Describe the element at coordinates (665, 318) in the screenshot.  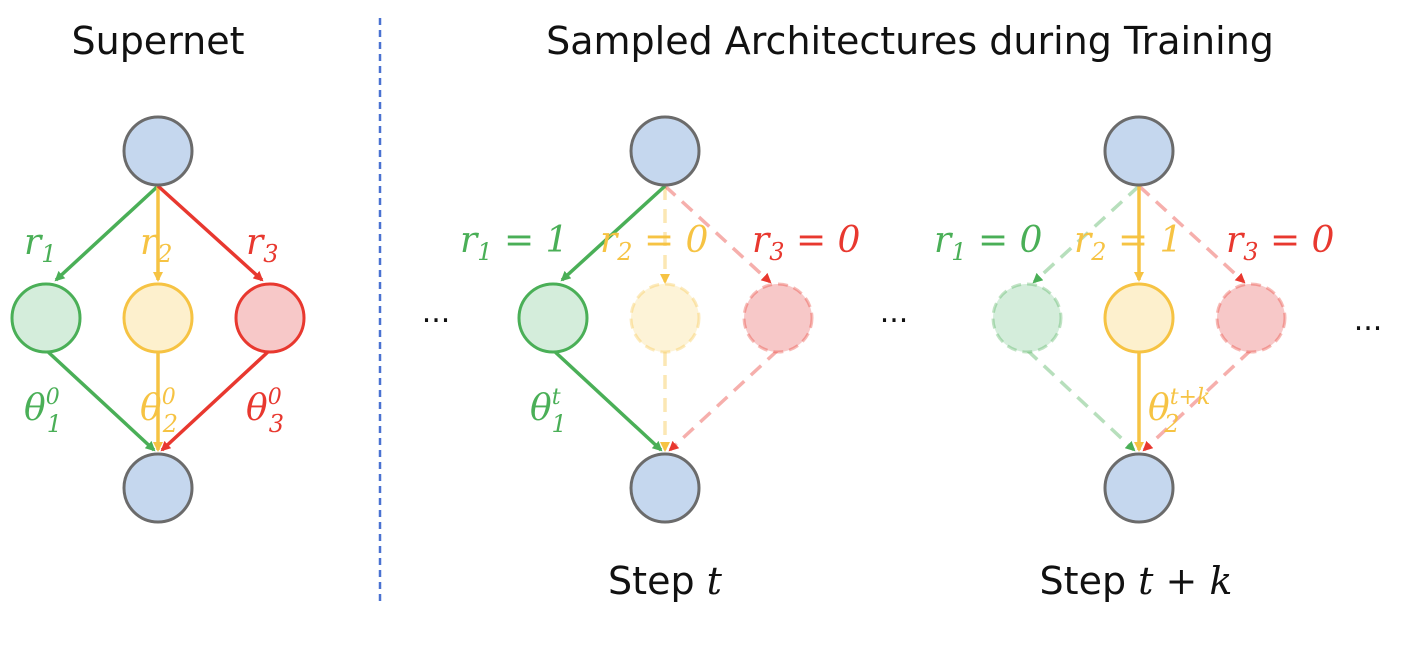
I see `step-t-op2-node` at that location.